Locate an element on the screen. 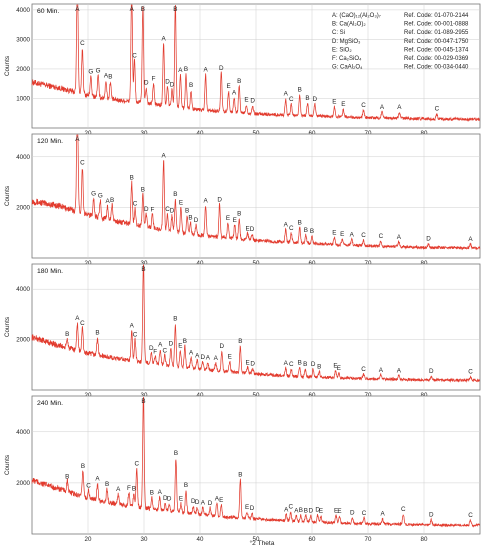 The height and width of the screenshot is (550, 487). legend-phase: E: SiO₂ is located at coordinates (342, 50).